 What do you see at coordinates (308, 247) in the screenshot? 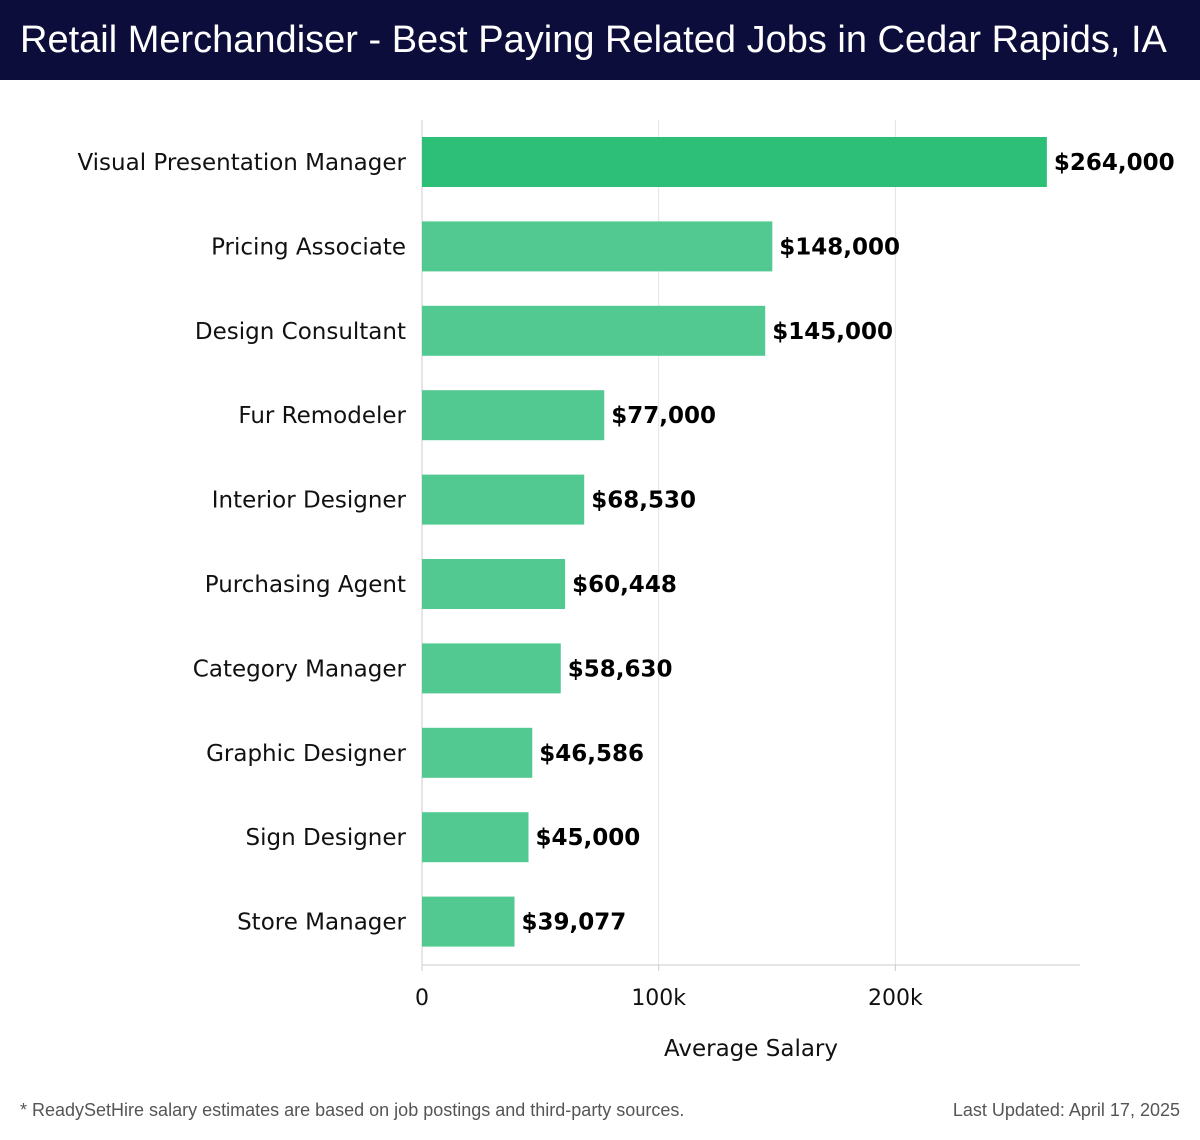
I see `category-label-1: Pricing Associate` at bounding box center [308, 247].